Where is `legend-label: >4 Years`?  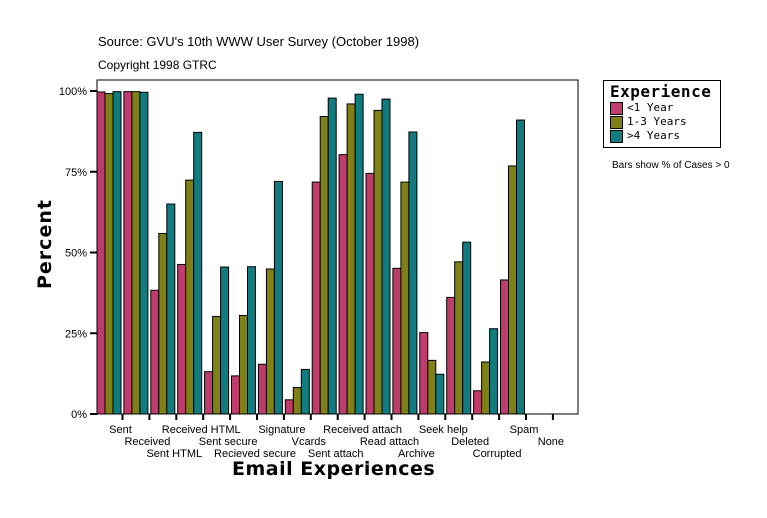 legend-label: >4 Years is located at coordinates (653, 135).